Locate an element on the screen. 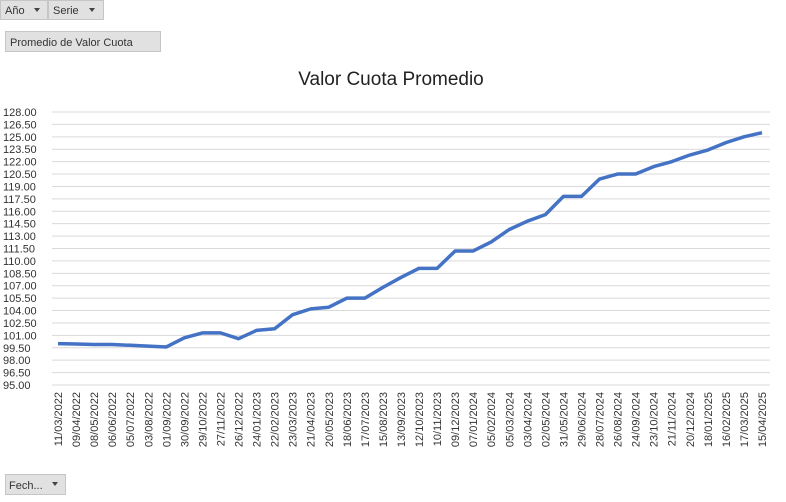  x-tick-label: 30/09/2022 is located at coordinates (185, 419).